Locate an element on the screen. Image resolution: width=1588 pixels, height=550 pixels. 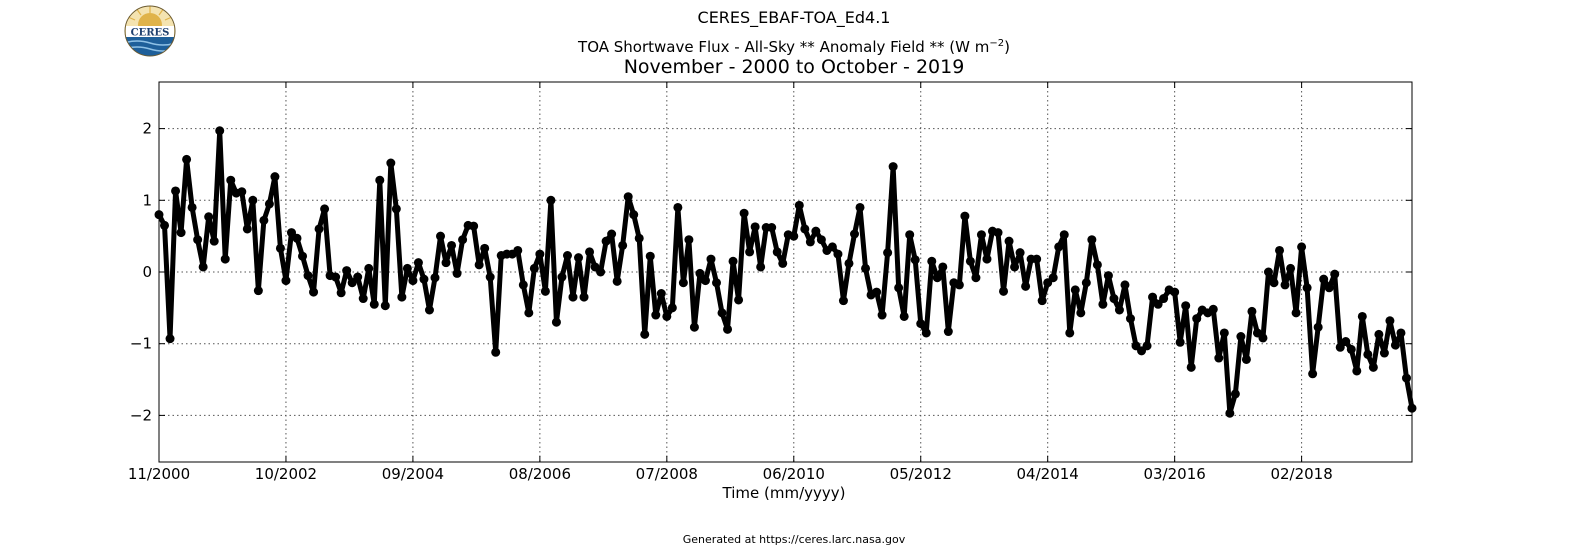
x-tick-label: 02/2018 is located at coordinates (1301, 474).